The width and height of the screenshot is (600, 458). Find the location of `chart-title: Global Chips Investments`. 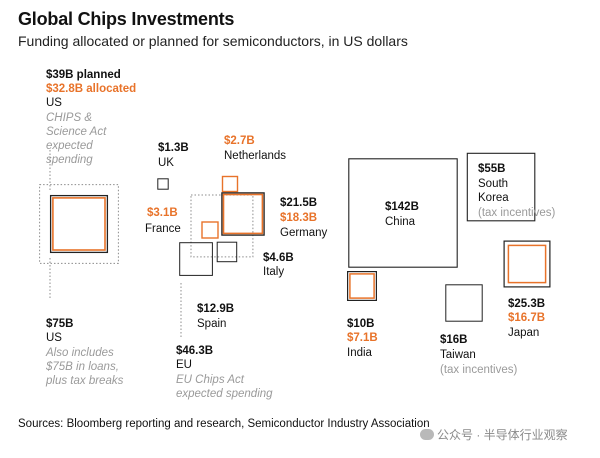

chart-title: Global Chips Investments is located at coordinates (126, 19).